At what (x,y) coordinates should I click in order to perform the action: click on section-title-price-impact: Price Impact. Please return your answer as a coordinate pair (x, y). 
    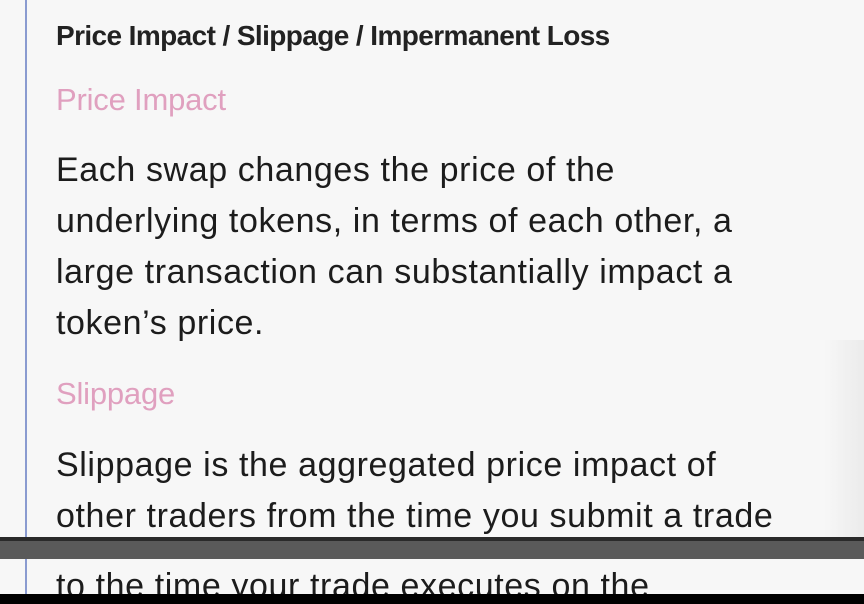
    Looking at the image, I should click on (141, 99).